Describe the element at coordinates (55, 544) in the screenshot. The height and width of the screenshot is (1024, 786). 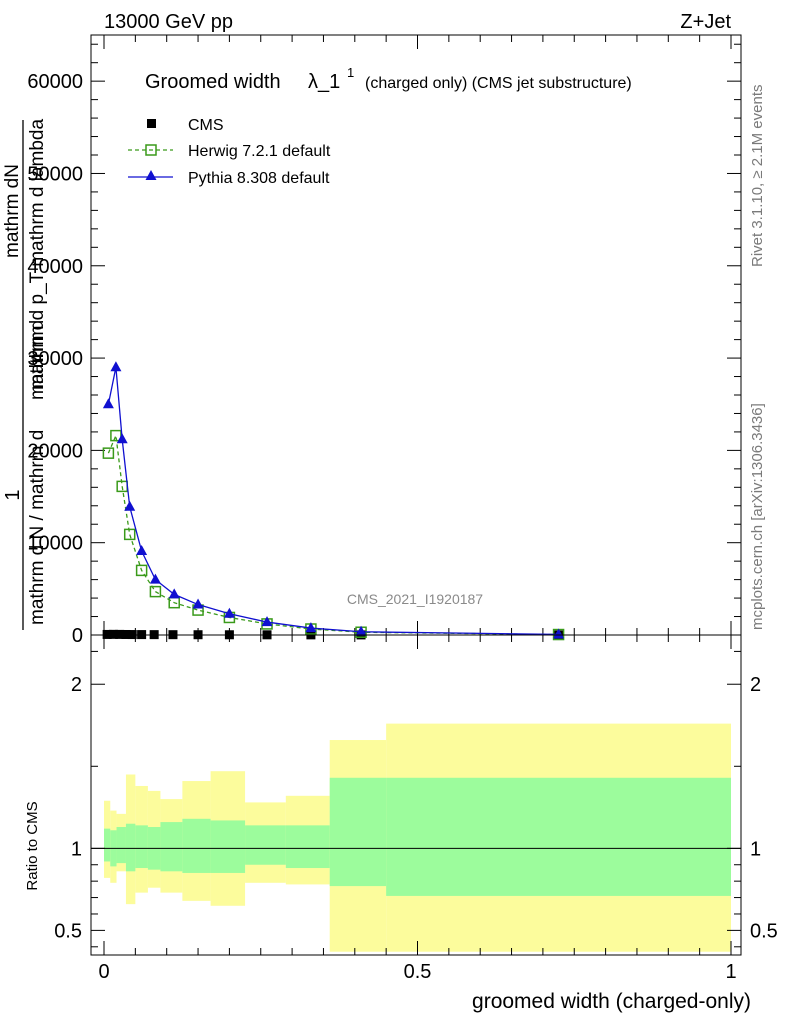
I see `main-y-tick-label: 10000` at that location.